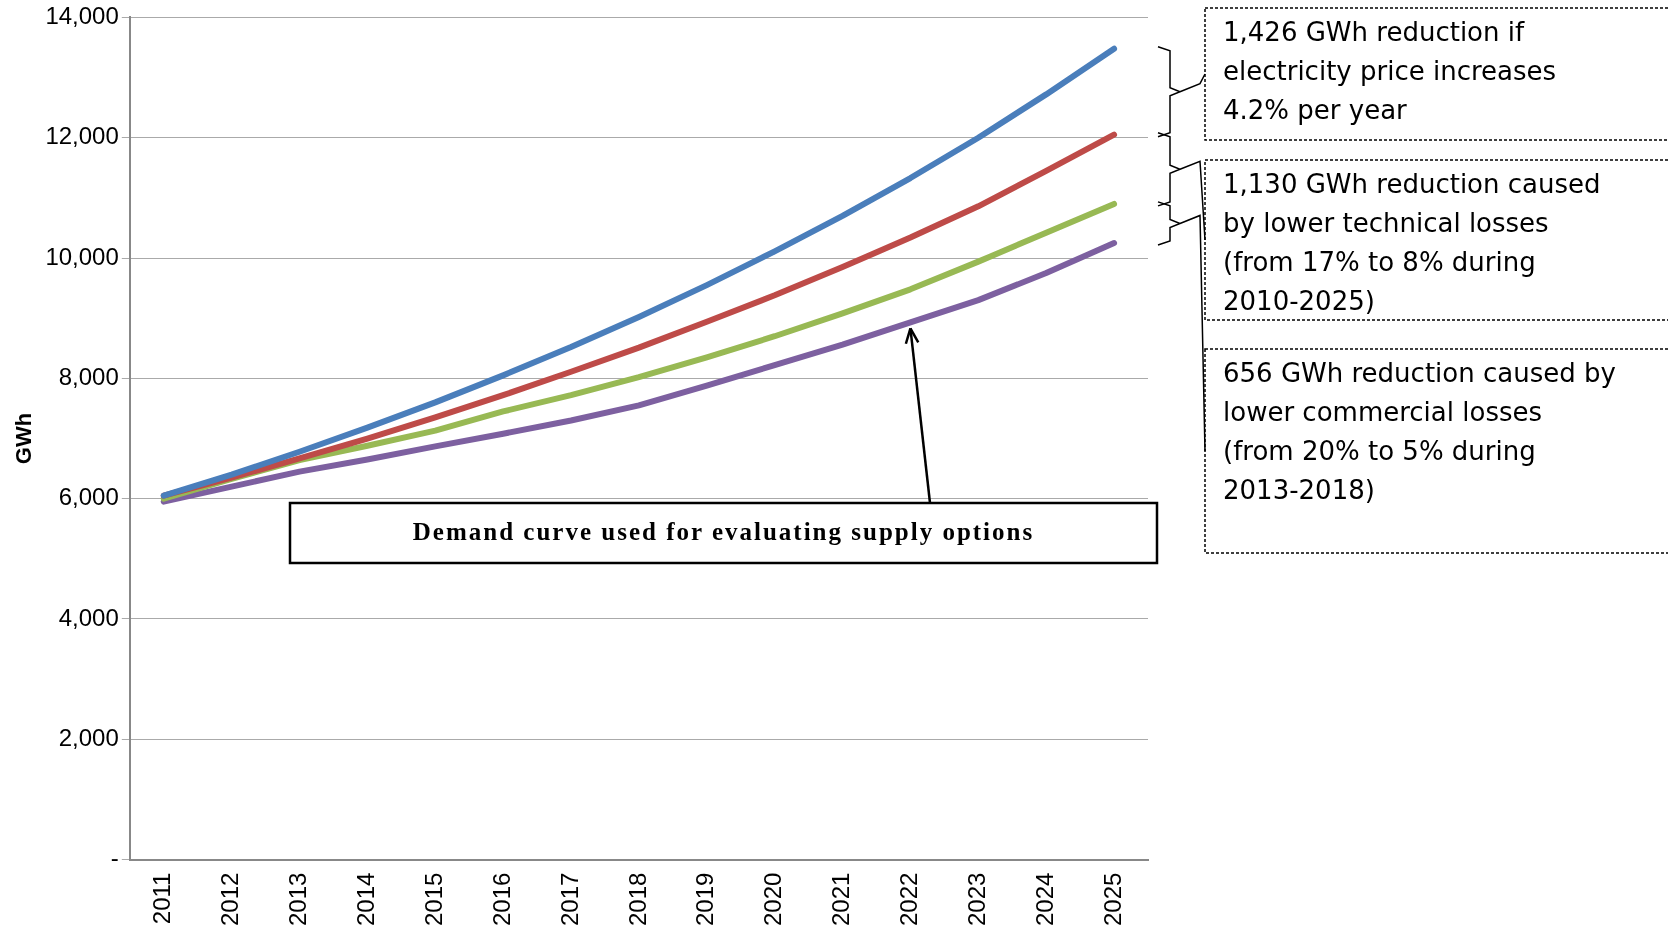  I want to click on x-tick-label: 2014, so click(366, 899).